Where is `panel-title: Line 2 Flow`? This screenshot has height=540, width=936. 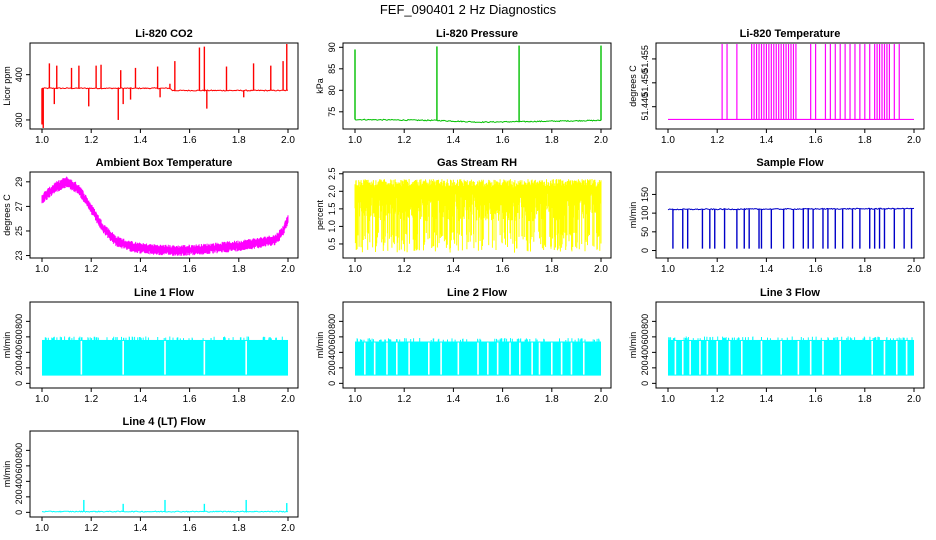 panel-title: Line 2 Flow is located at coordinates (477, 293).